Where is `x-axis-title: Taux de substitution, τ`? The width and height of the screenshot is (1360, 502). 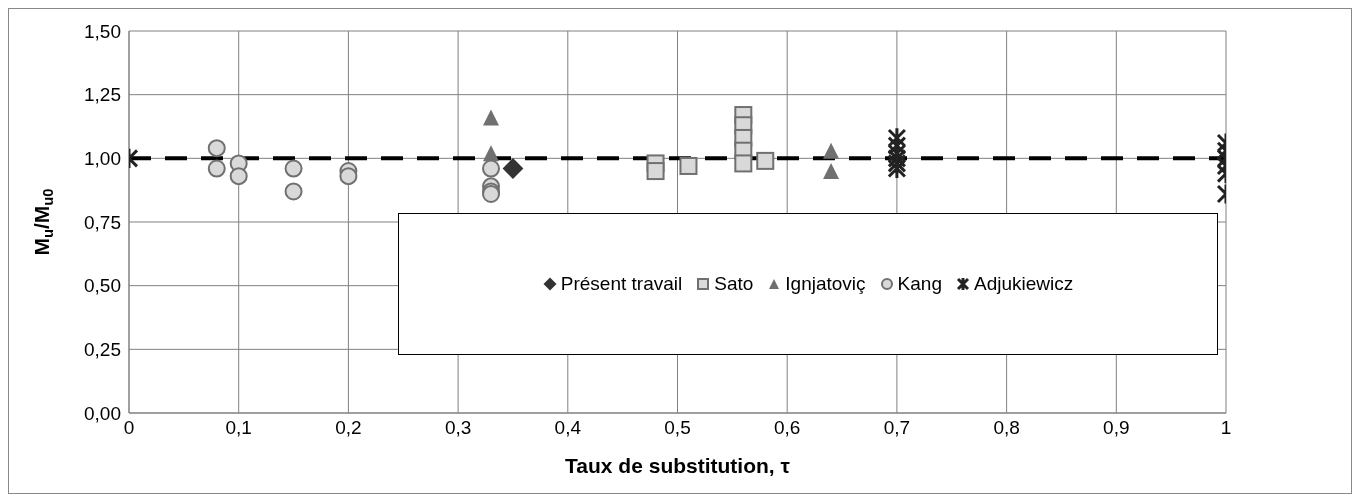 x-axis-title: Taux de substitution, τ is located at coordinates (678, 465).